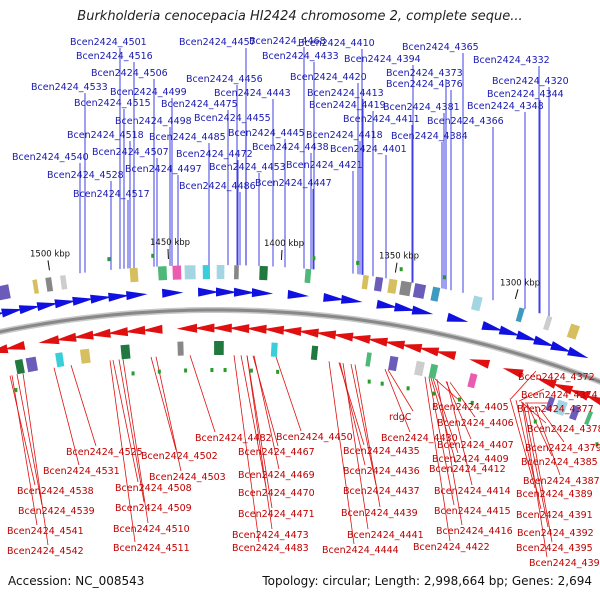  What do you see at coordinates (276, 475) in the screenshot?
I see `reverse-gene-label: Bcen2424_4469` at bounding box center [276, 475].